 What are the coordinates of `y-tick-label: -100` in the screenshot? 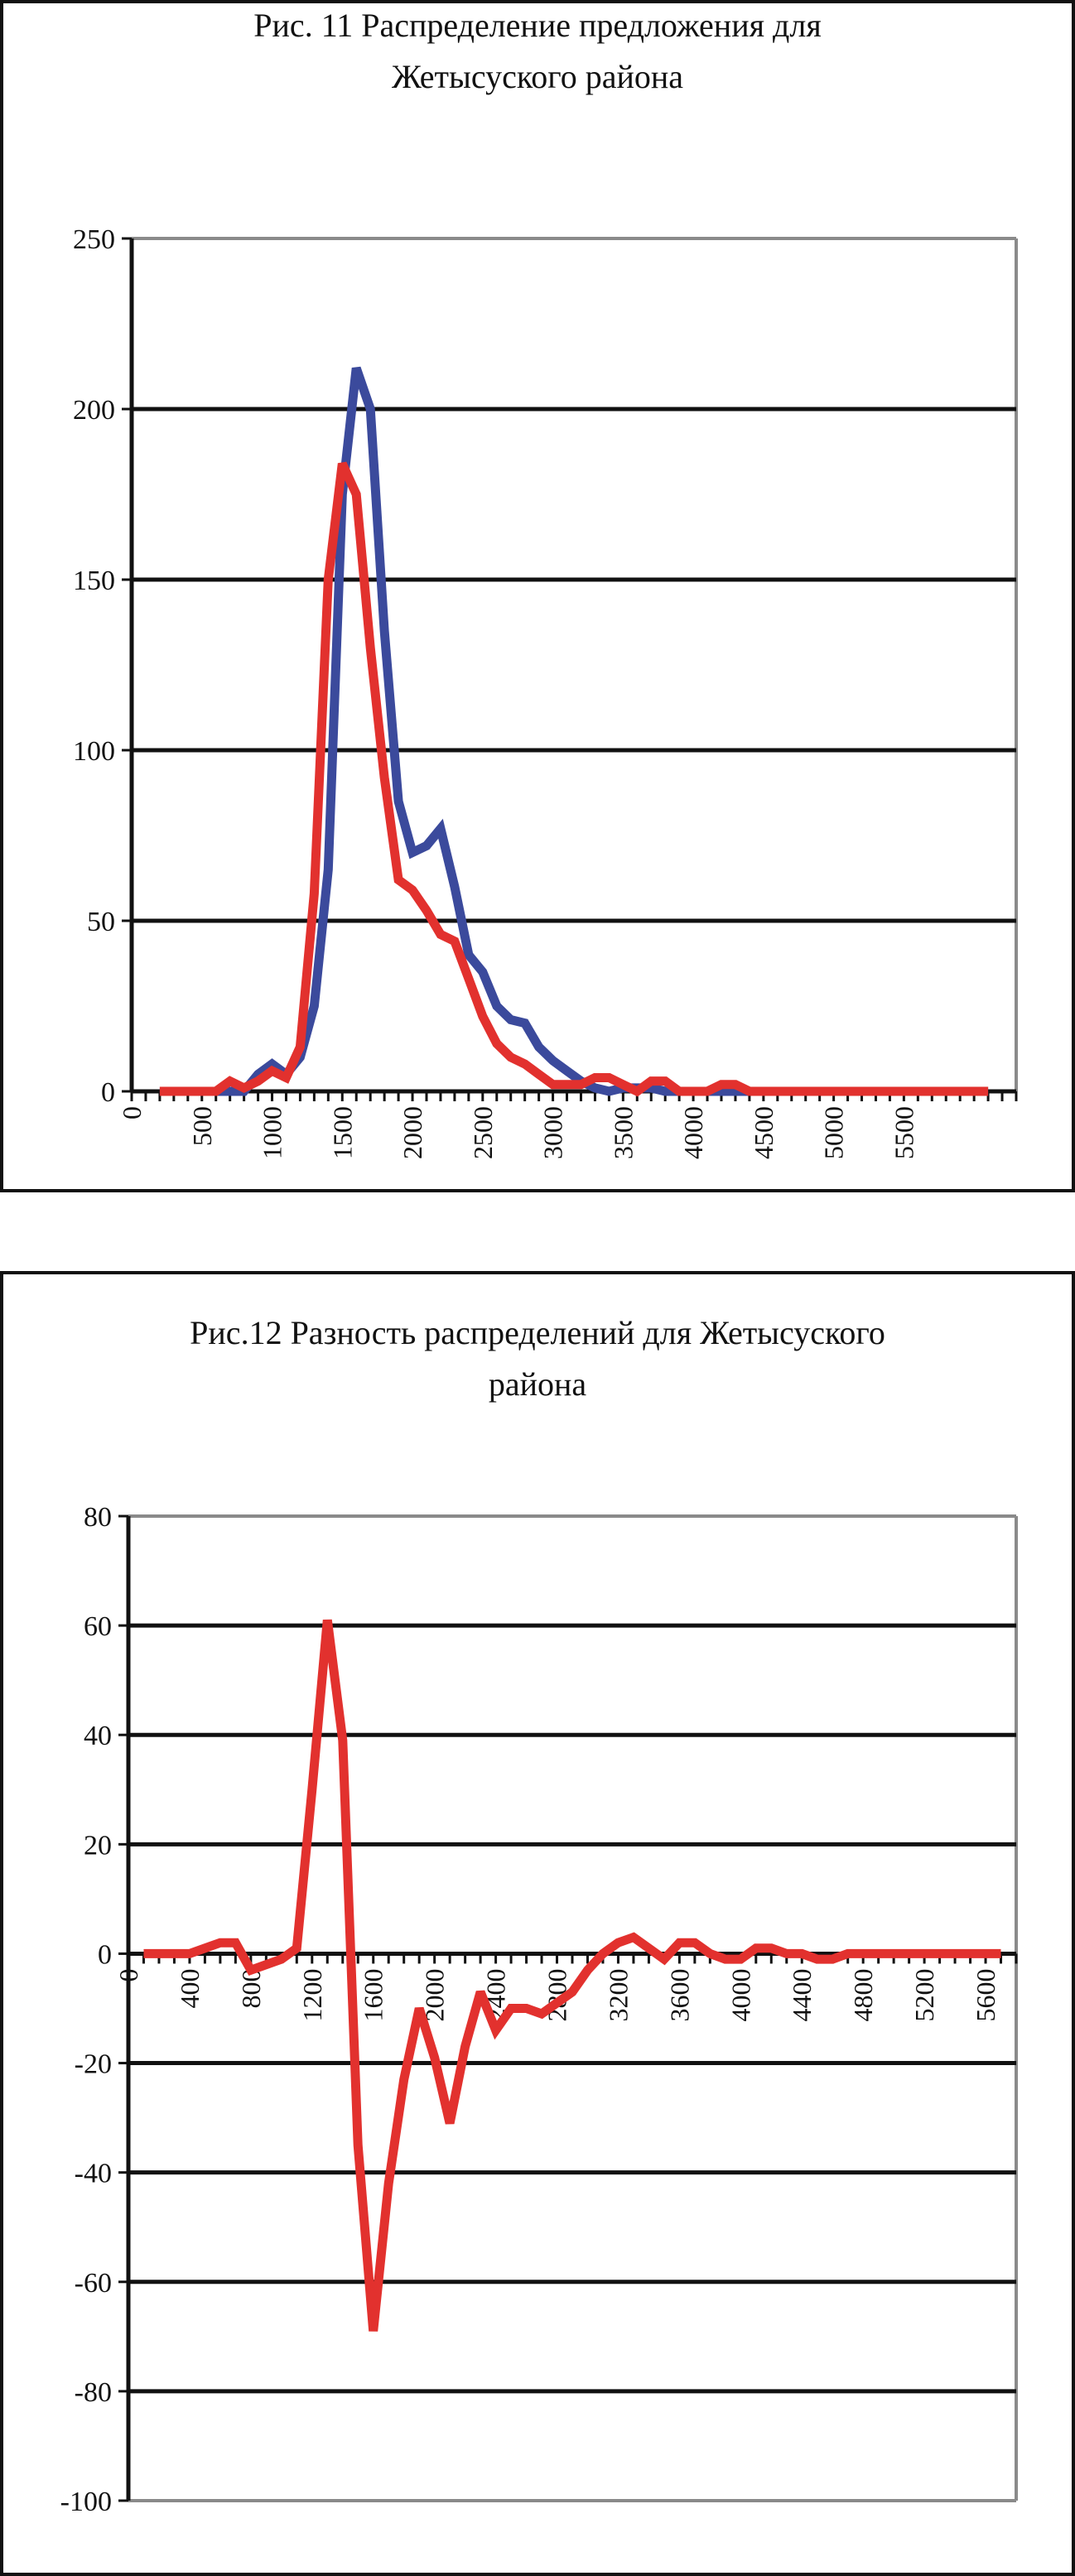 It's located at (86, 2502).